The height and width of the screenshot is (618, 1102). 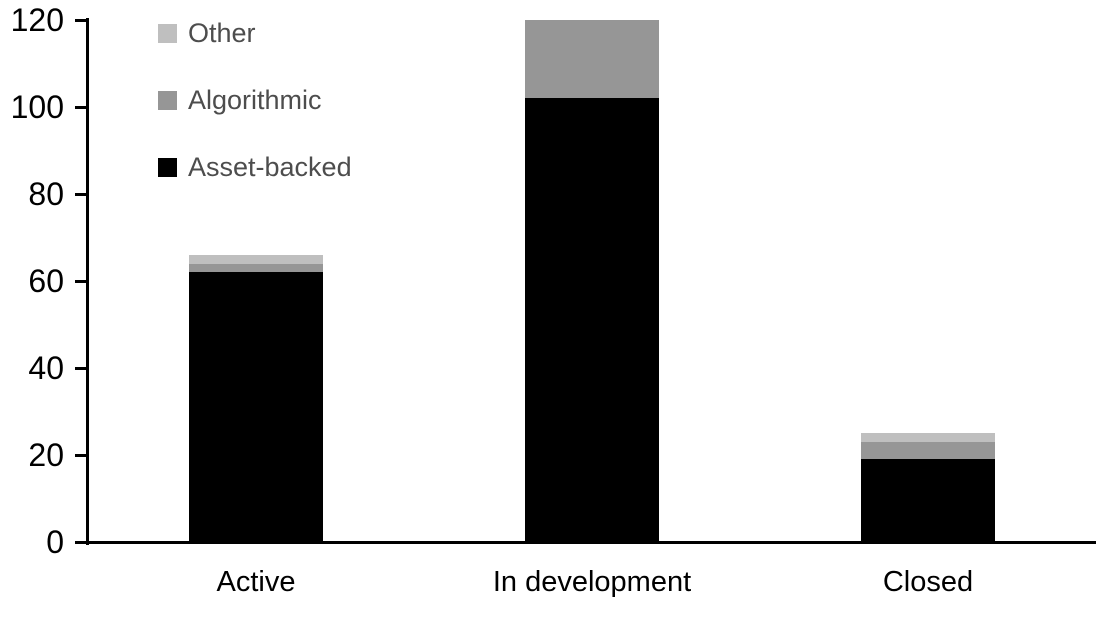 What do you see at coordinates (46, 194) in the screenshot?
I see `y-axis-tick-label: 80` at bounding box center [46, 194].